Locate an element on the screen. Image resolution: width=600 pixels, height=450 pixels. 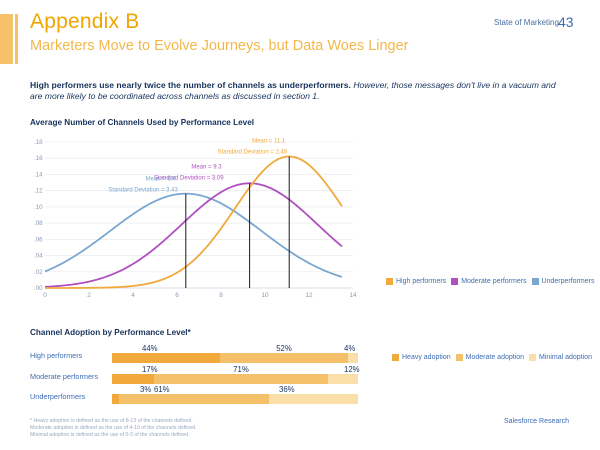
bar-value-label: 17% is located at coordinates (150, 369).